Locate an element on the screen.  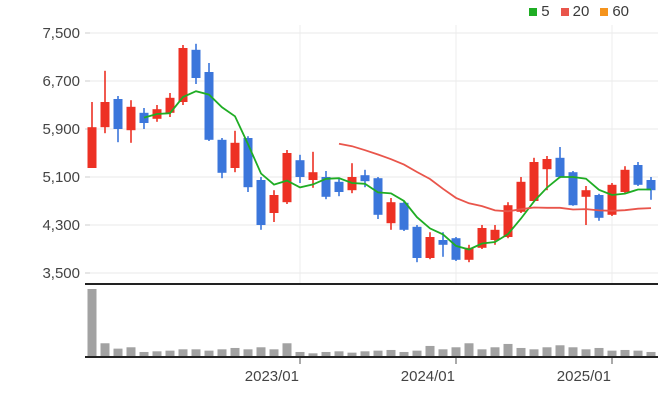
y-axis-label: 5,900 is located at coordinates (61, 129).